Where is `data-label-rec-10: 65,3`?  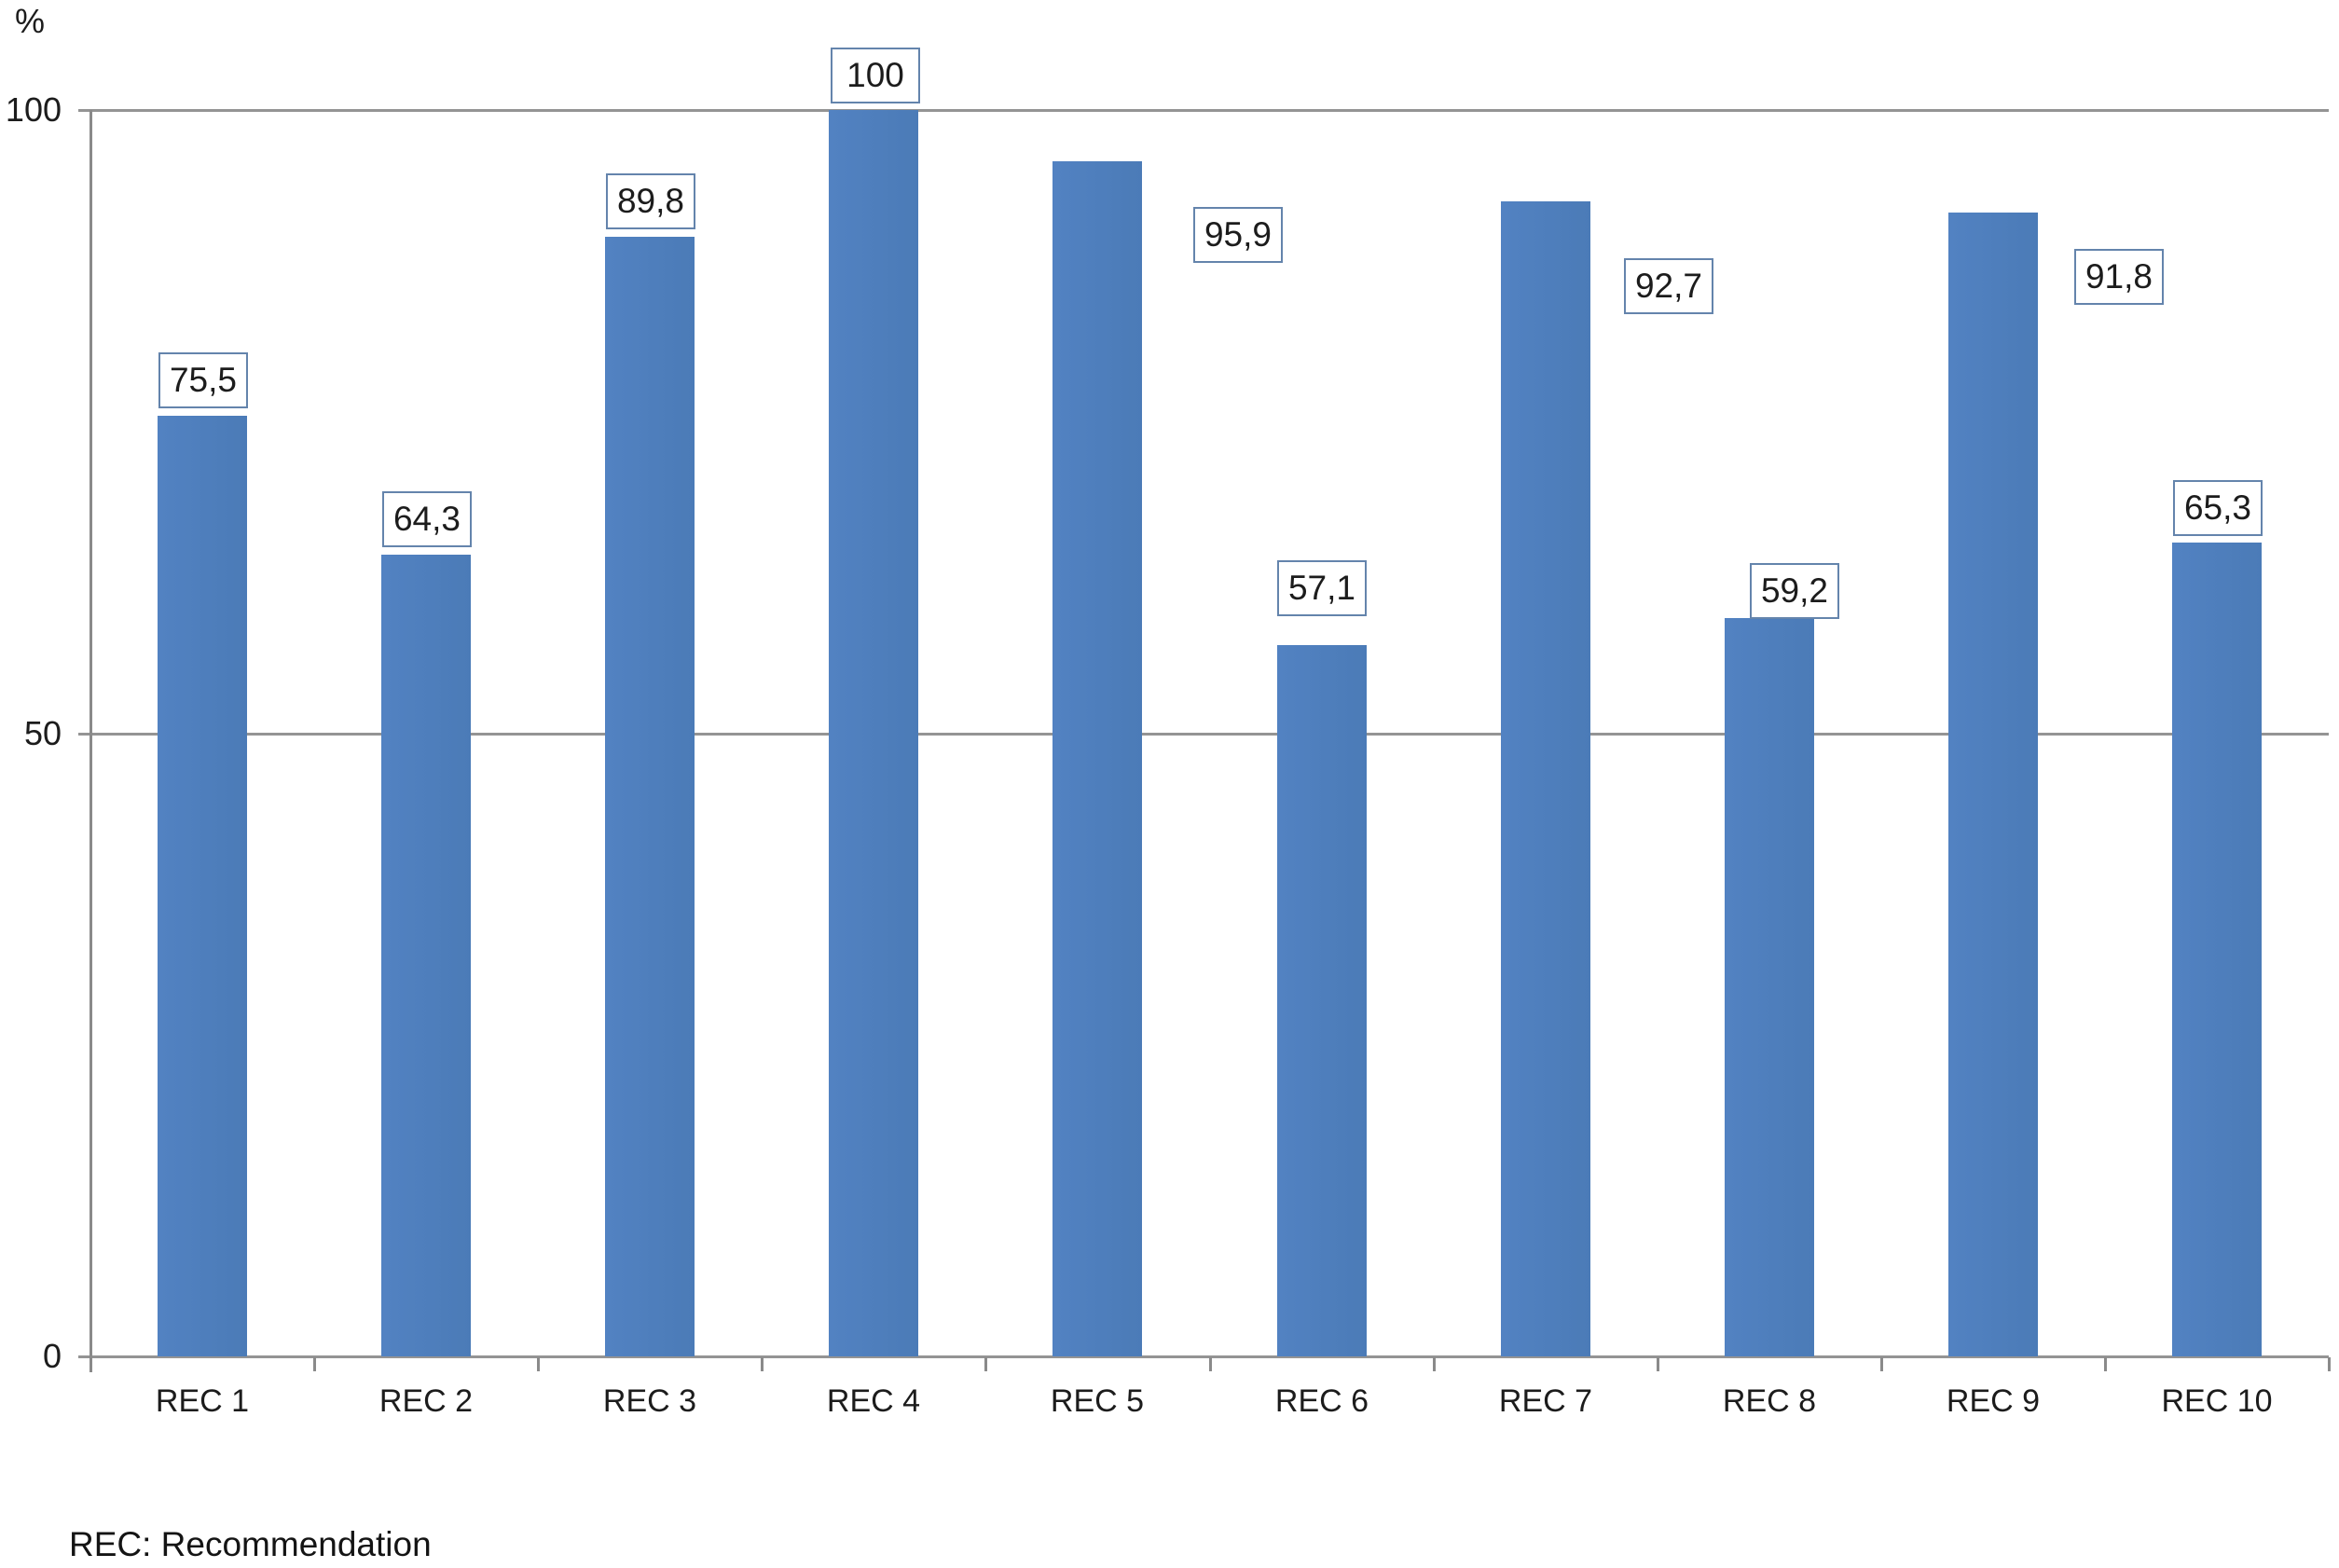
data-label-rec-10: 65,3 is located at coordinates (2218, 508).